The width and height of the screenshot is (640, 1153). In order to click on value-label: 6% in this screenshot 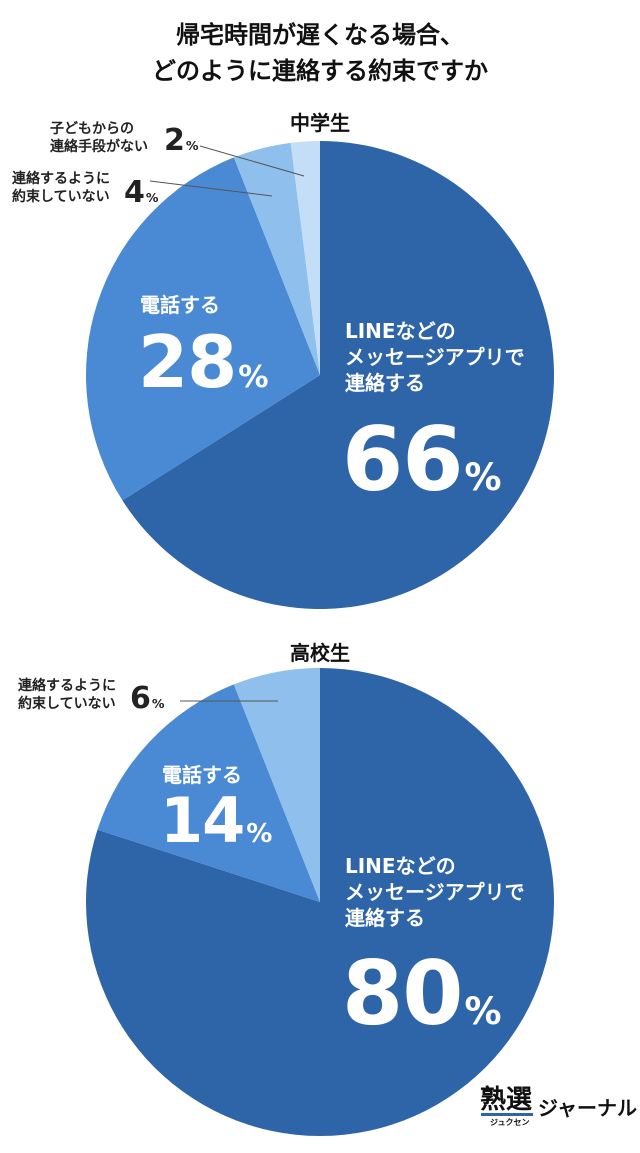, I will do `click(147, 698)`.